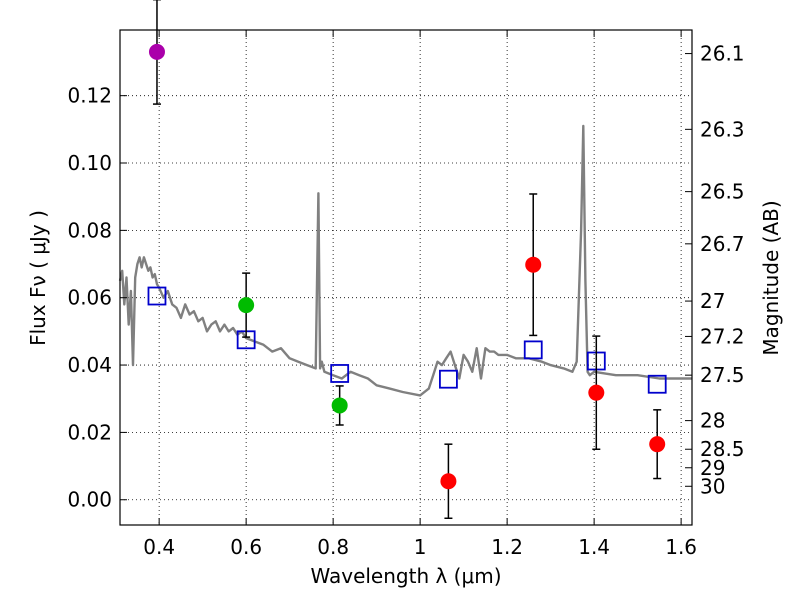 The height and width of the screenshot is (600, 800). What do you see at coordinates (89, 500) in the screenshot?
I see `y-tick-label: 0.00` at bounding box center [89, 500].